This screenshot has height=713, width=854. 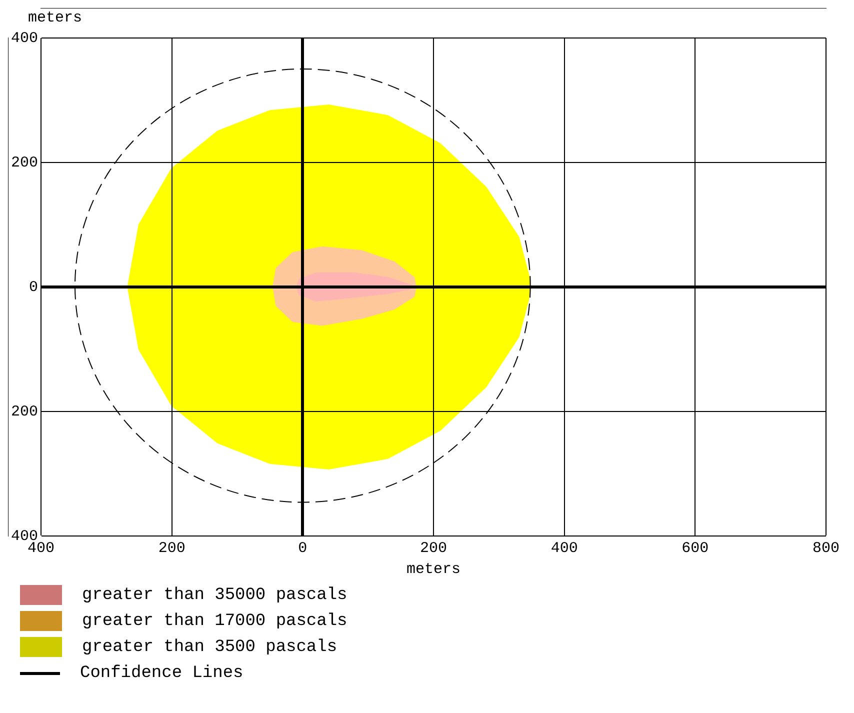 I want to click on text: Confidence Lines, so click(x=162, y=673).